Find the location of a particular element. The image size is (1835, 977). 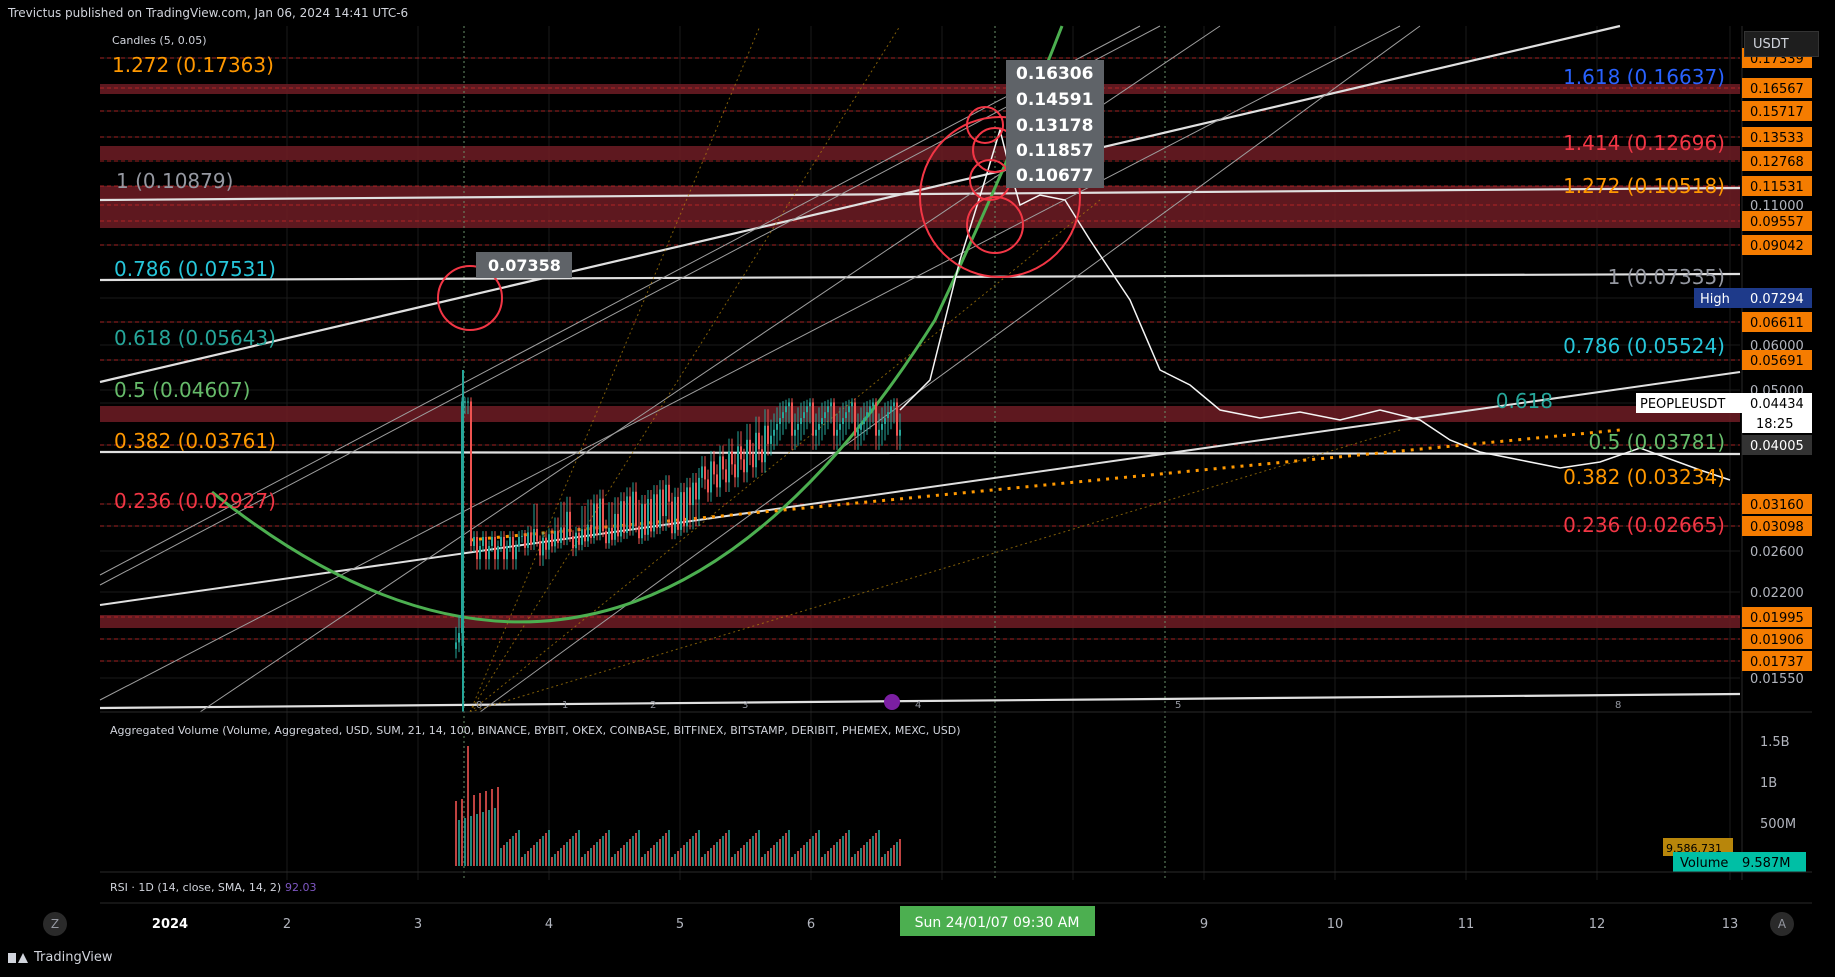

rsi-value: 92.03 is located at coordinates (301, 887).